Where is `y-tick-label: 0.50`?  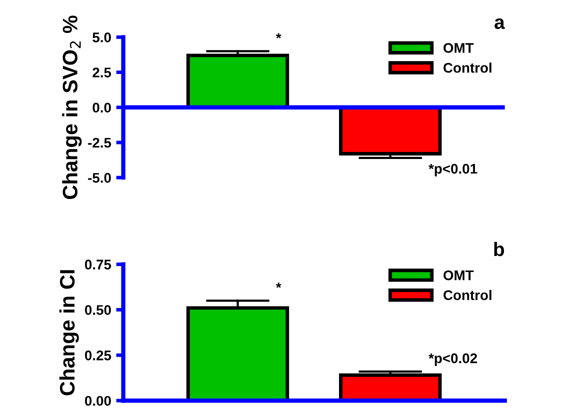
y-tick-label: 0.50 is located at coordinates (97, 310).